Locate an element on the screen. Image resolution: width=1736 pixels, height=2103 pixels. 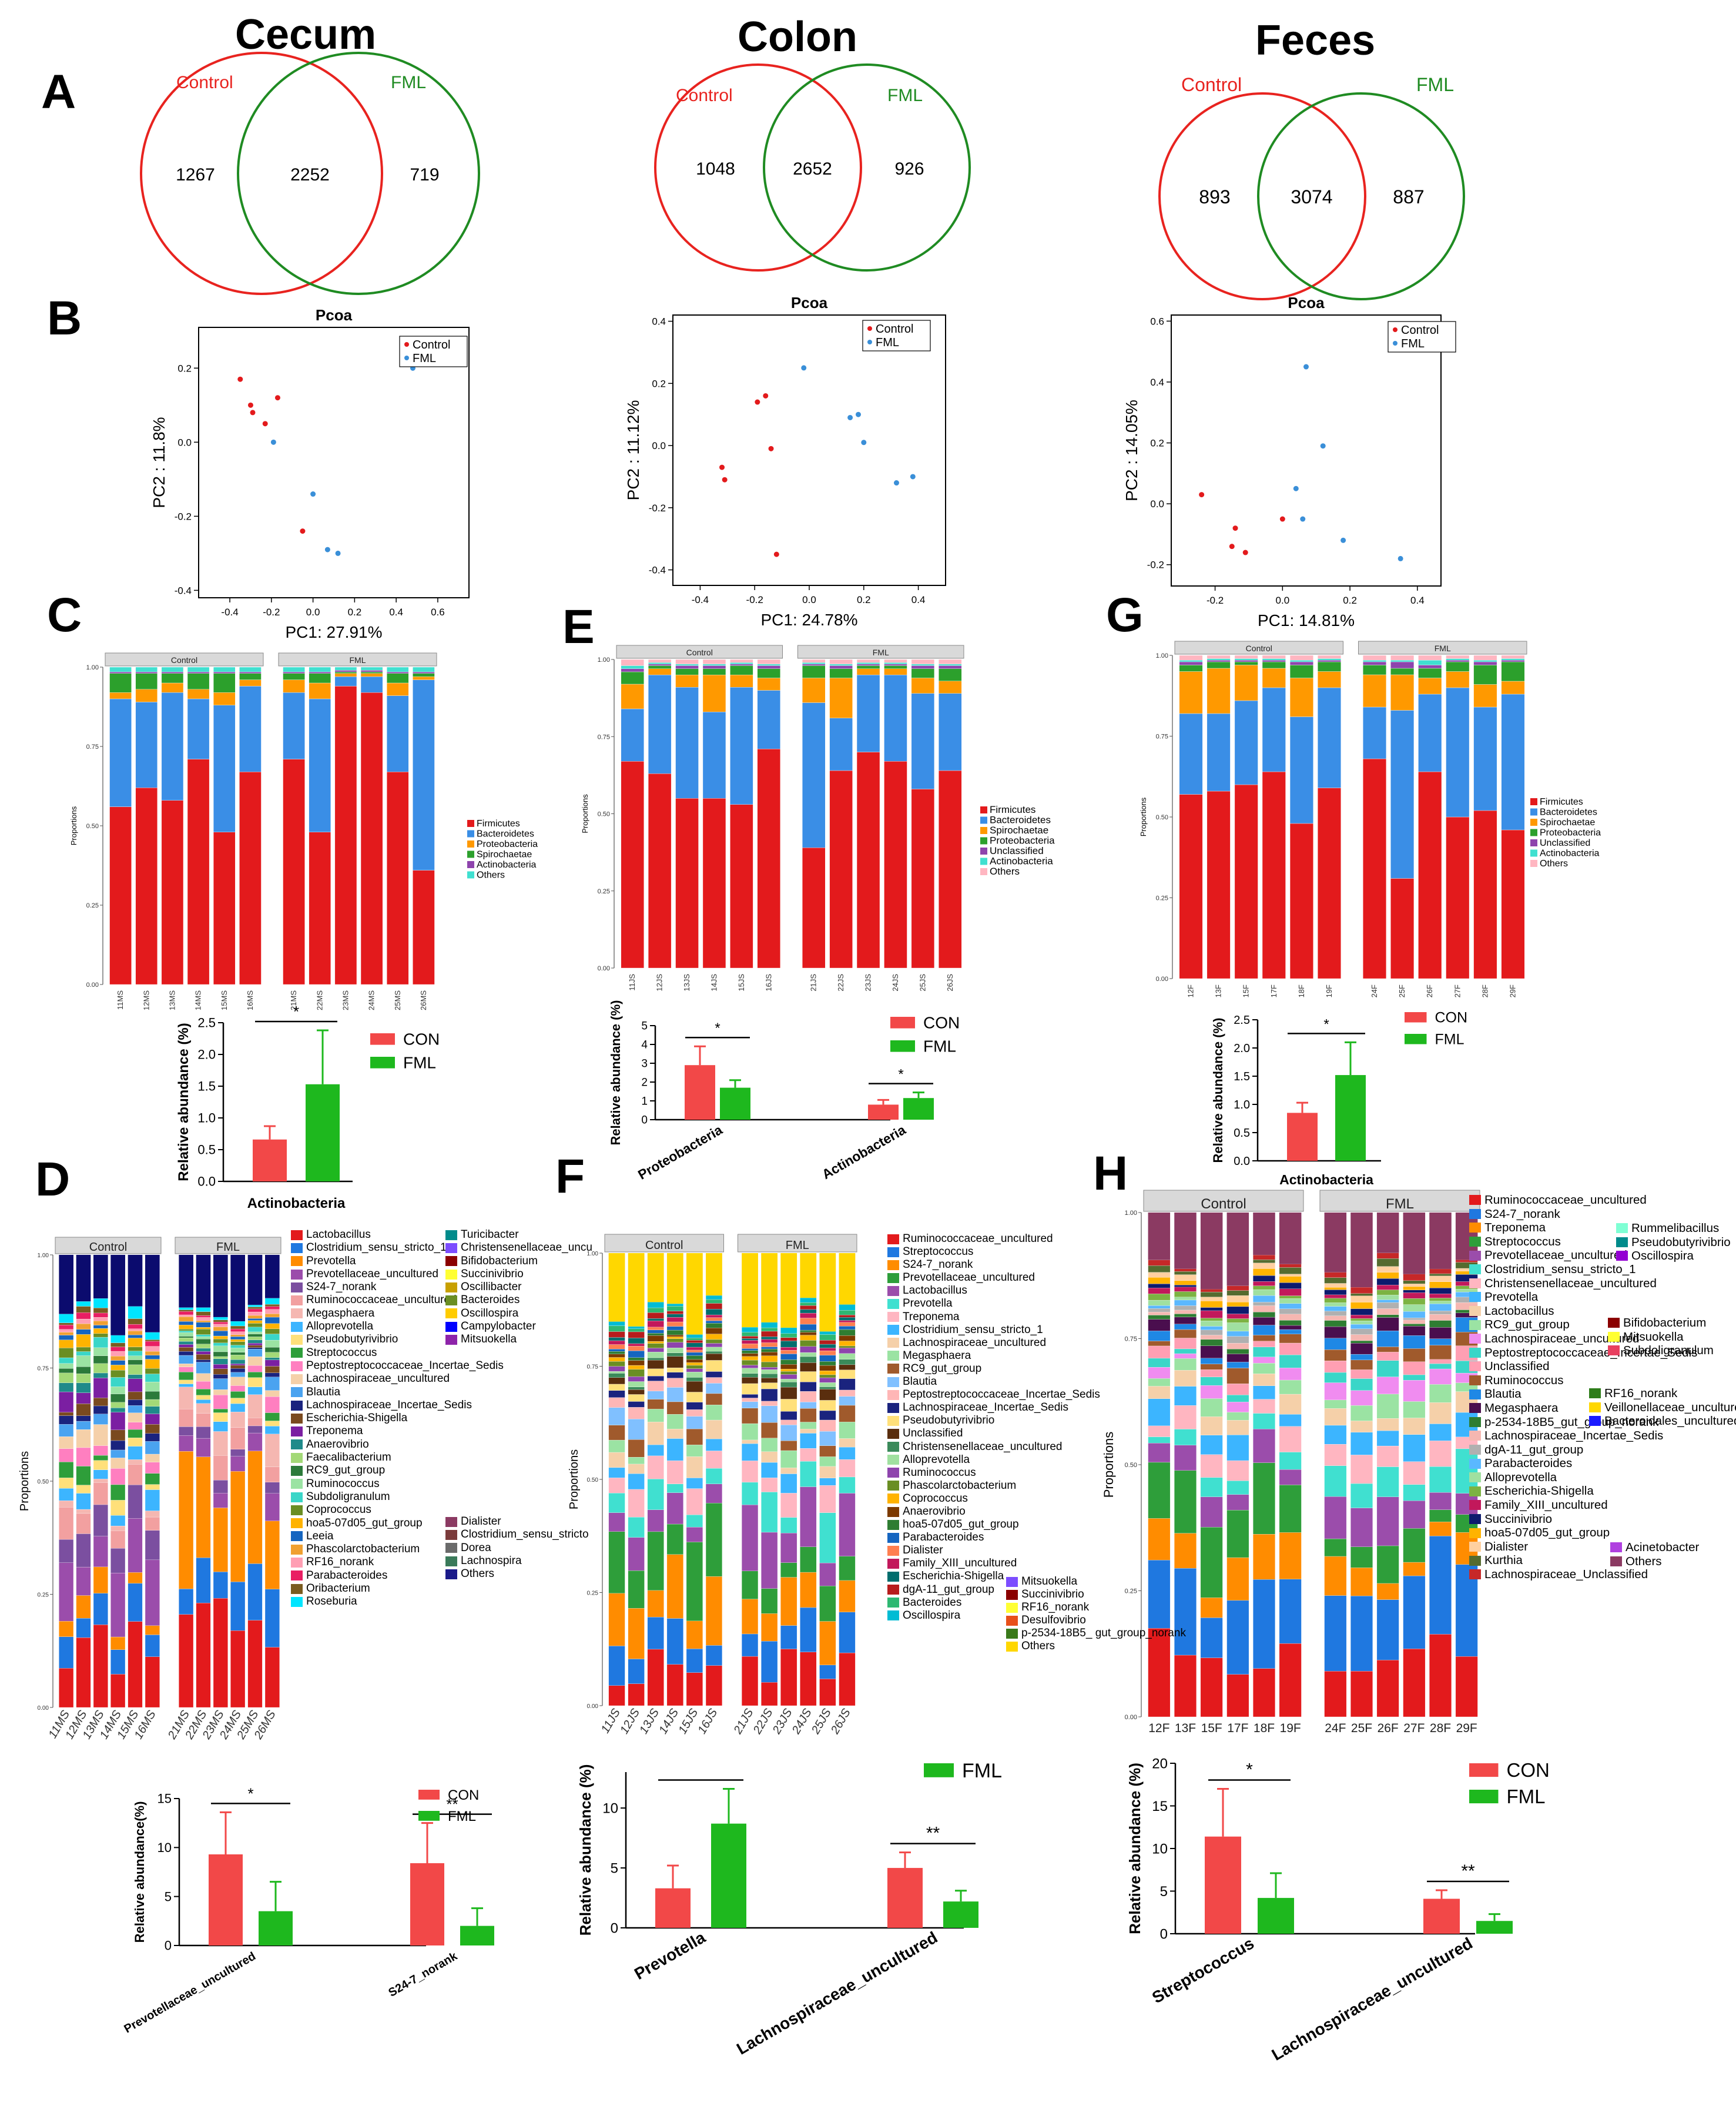
x-tick-label: 13MS is located at coordinates (171, 1000).